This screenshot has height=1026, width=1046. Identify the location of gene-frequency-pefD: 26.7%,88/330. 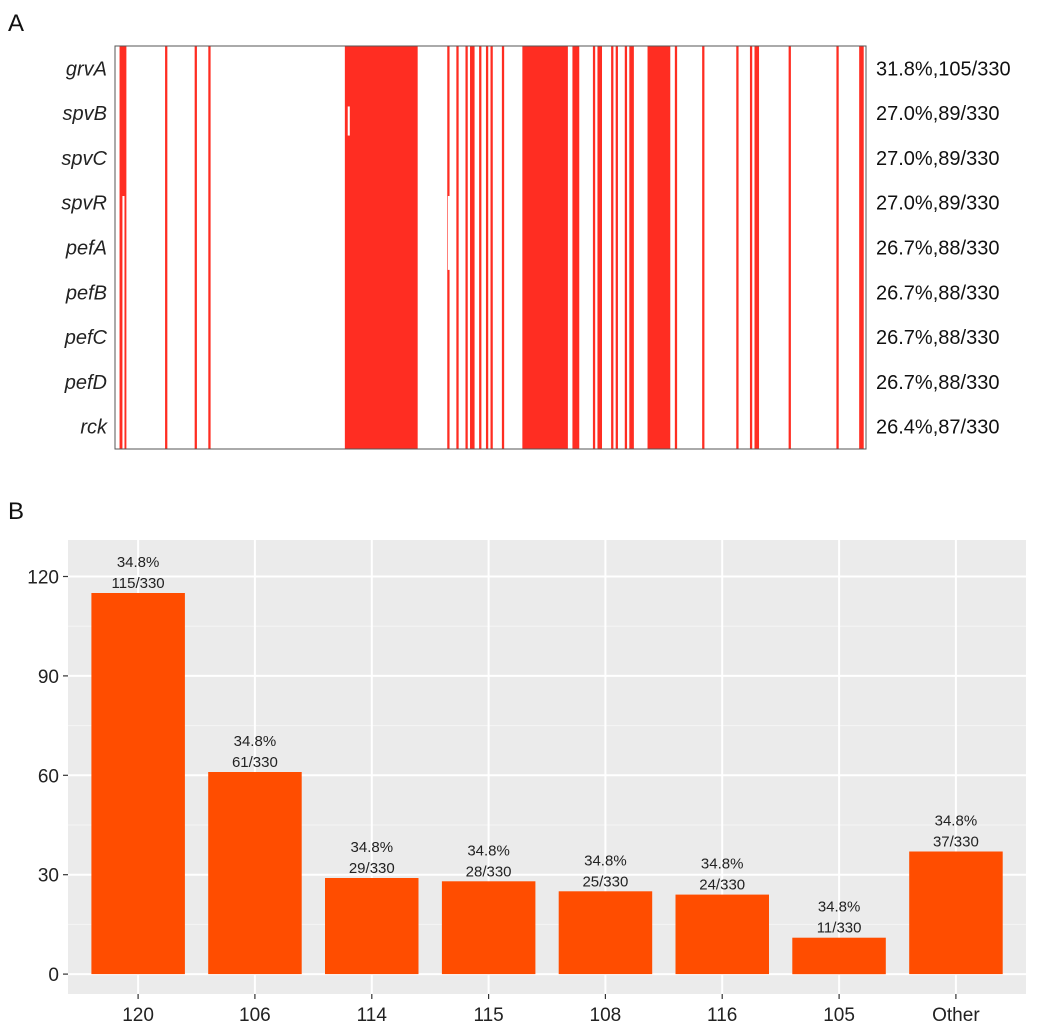
(937, 383).